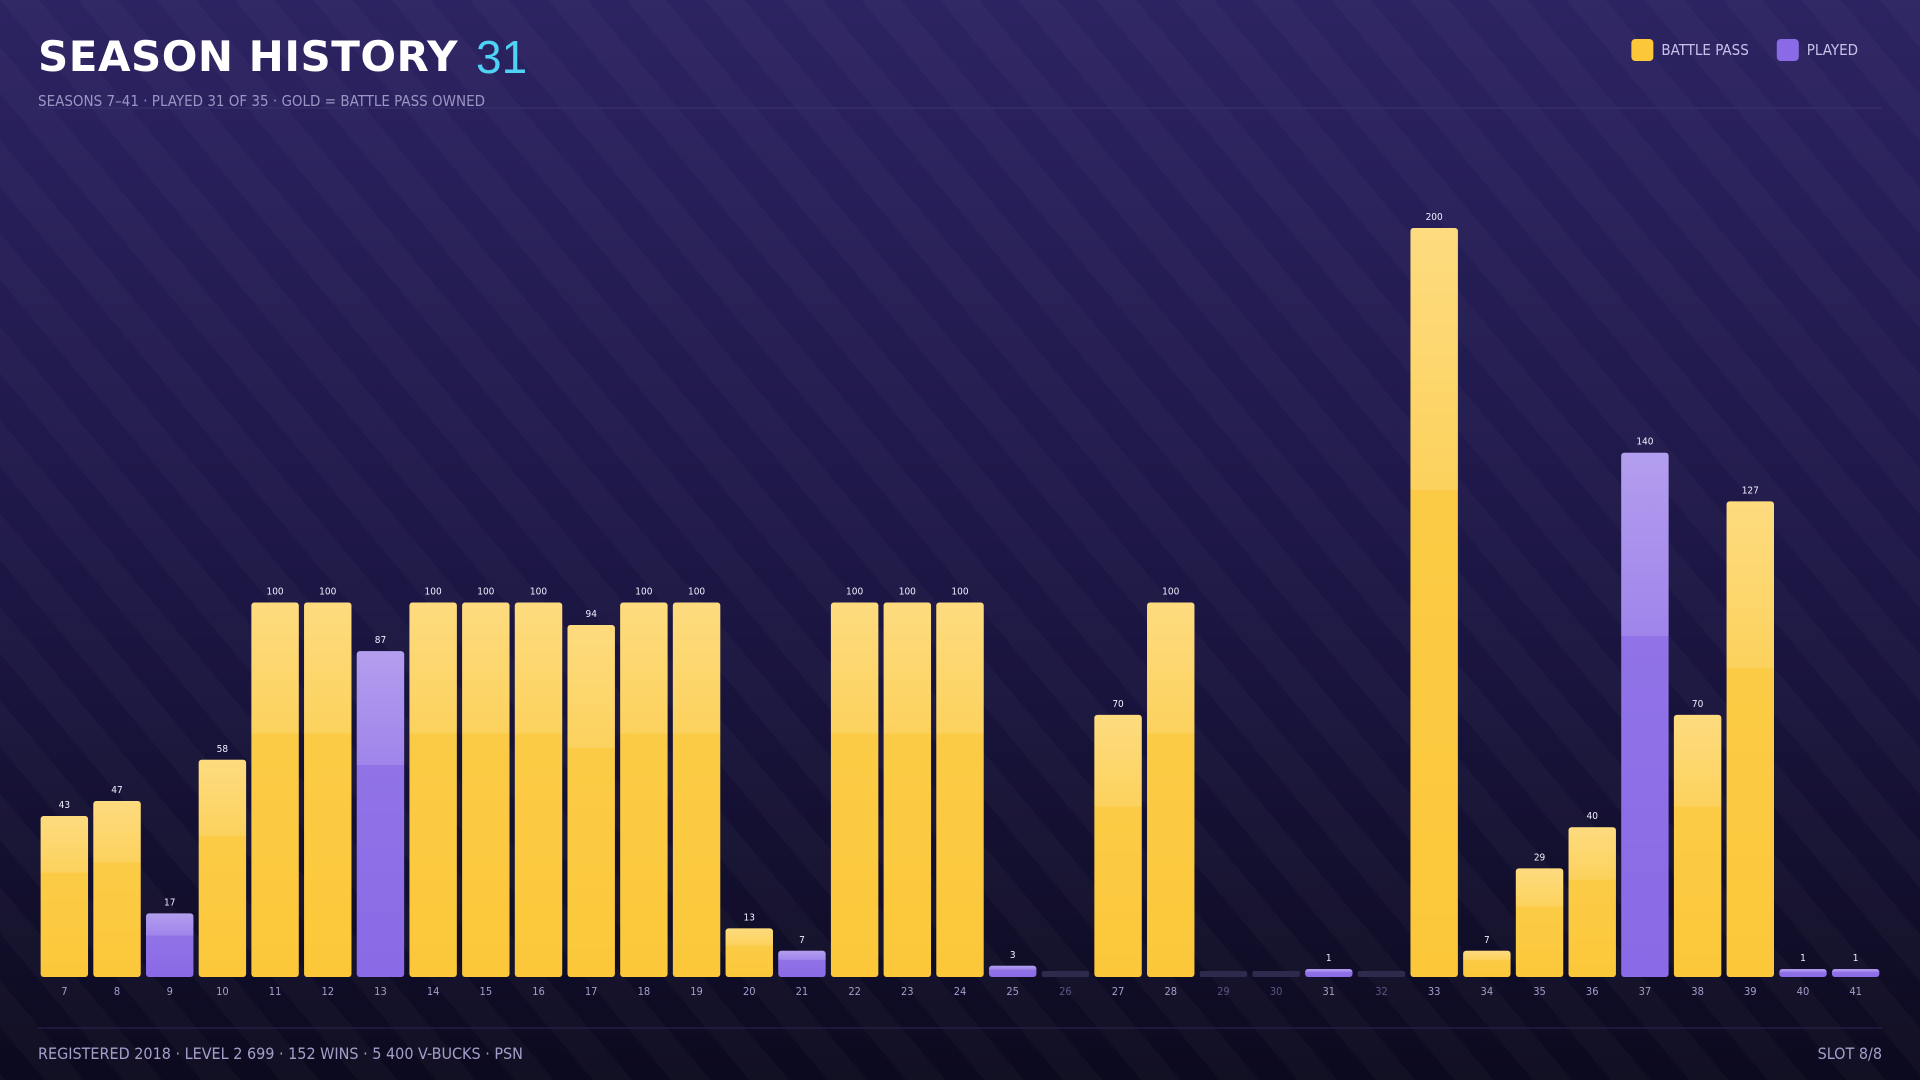 The height and width of the screenshot is (1080, 1920). Describe the element at coordinates (1832, 50) in the screenshot. I see `legend-label: PLAYED` at that location.